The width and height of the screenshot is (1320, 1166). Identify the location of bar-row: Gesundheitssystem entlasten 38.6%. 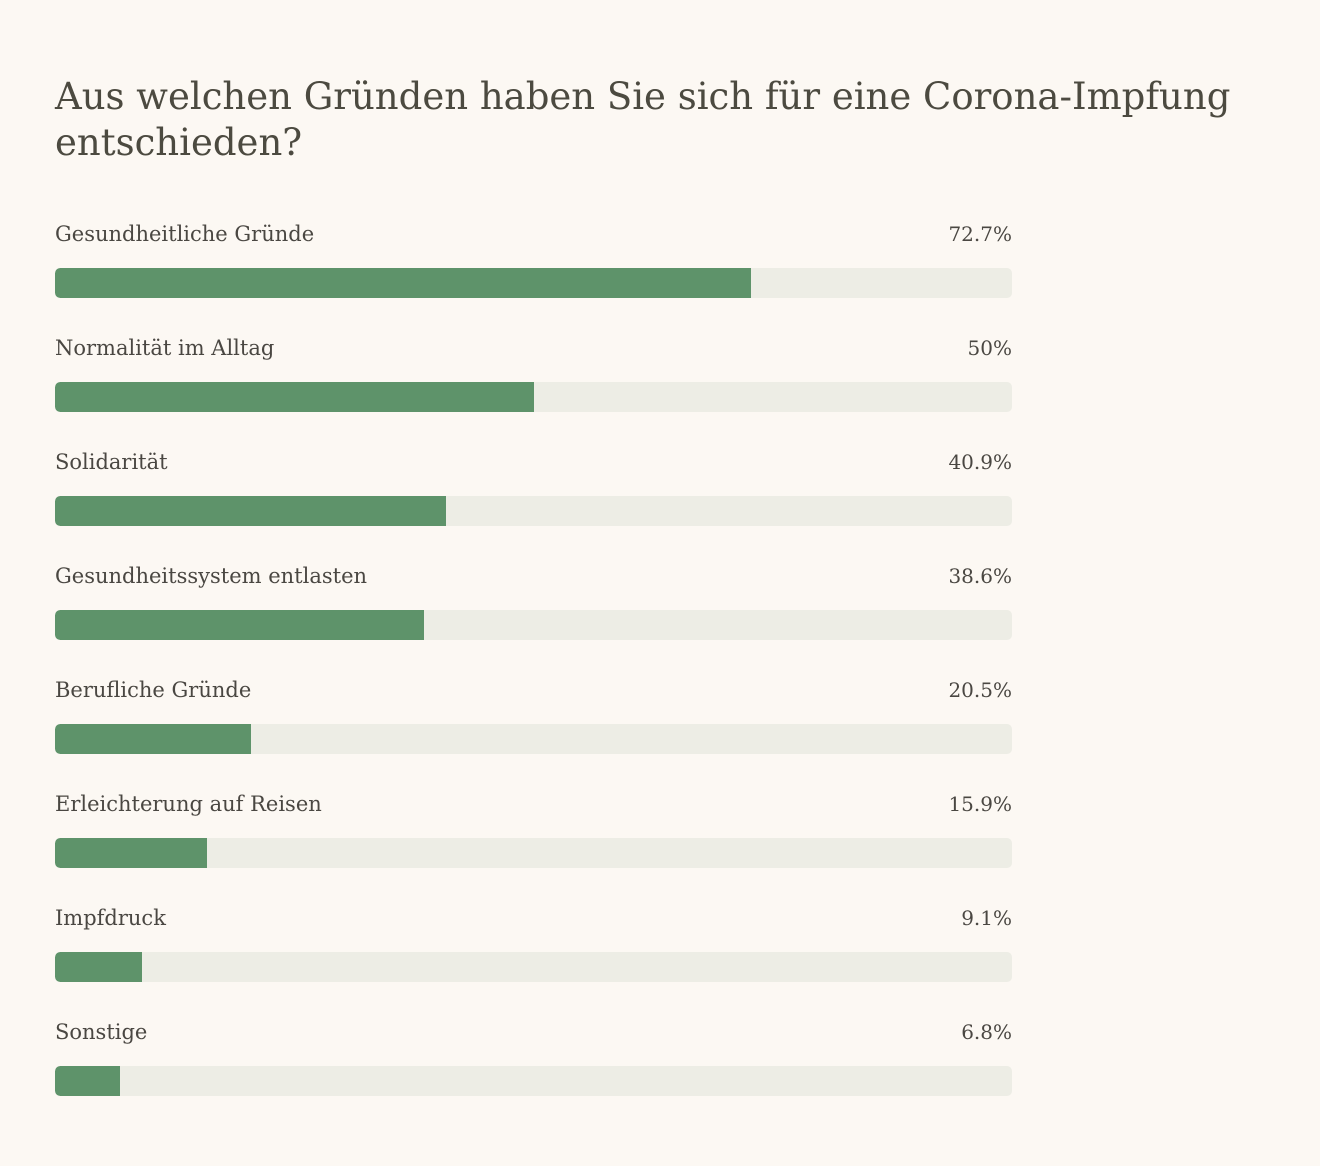
(533, 619).